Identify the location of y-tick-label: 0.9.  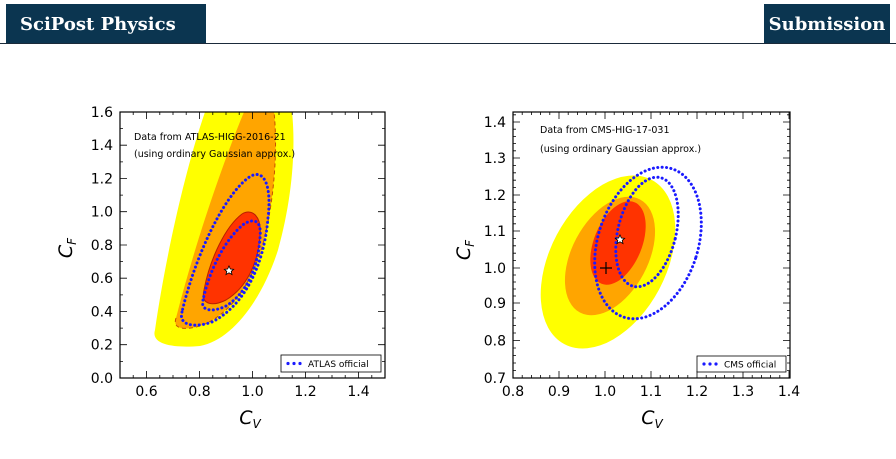
(495, 304).